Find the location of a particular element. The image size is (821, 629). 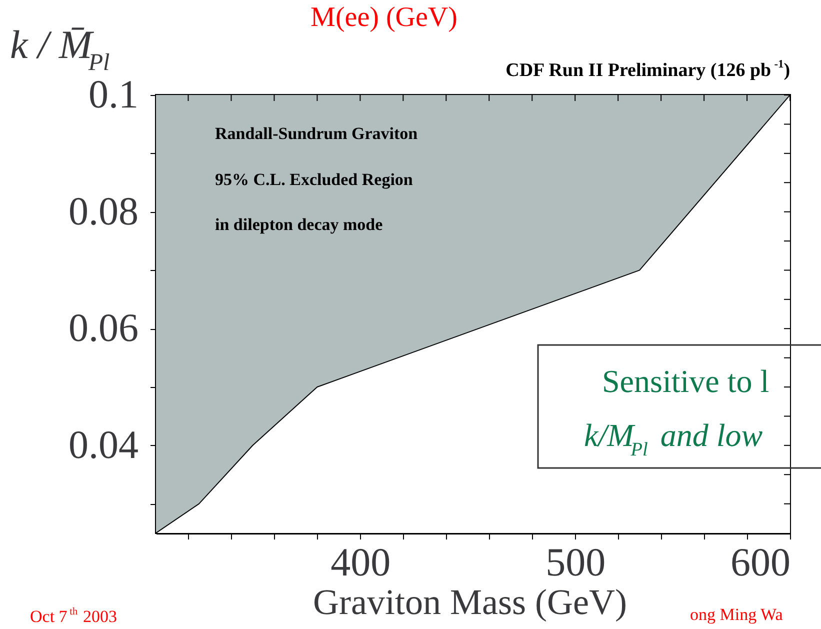

y-tick-label: 0.06 is located at coordinates (103, 327).